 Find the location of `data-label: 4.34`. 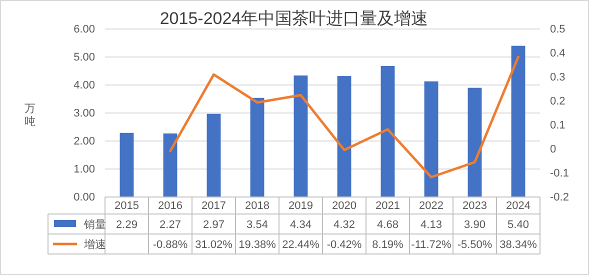

data-label: 4.34 is located at coordinates (301, 225).